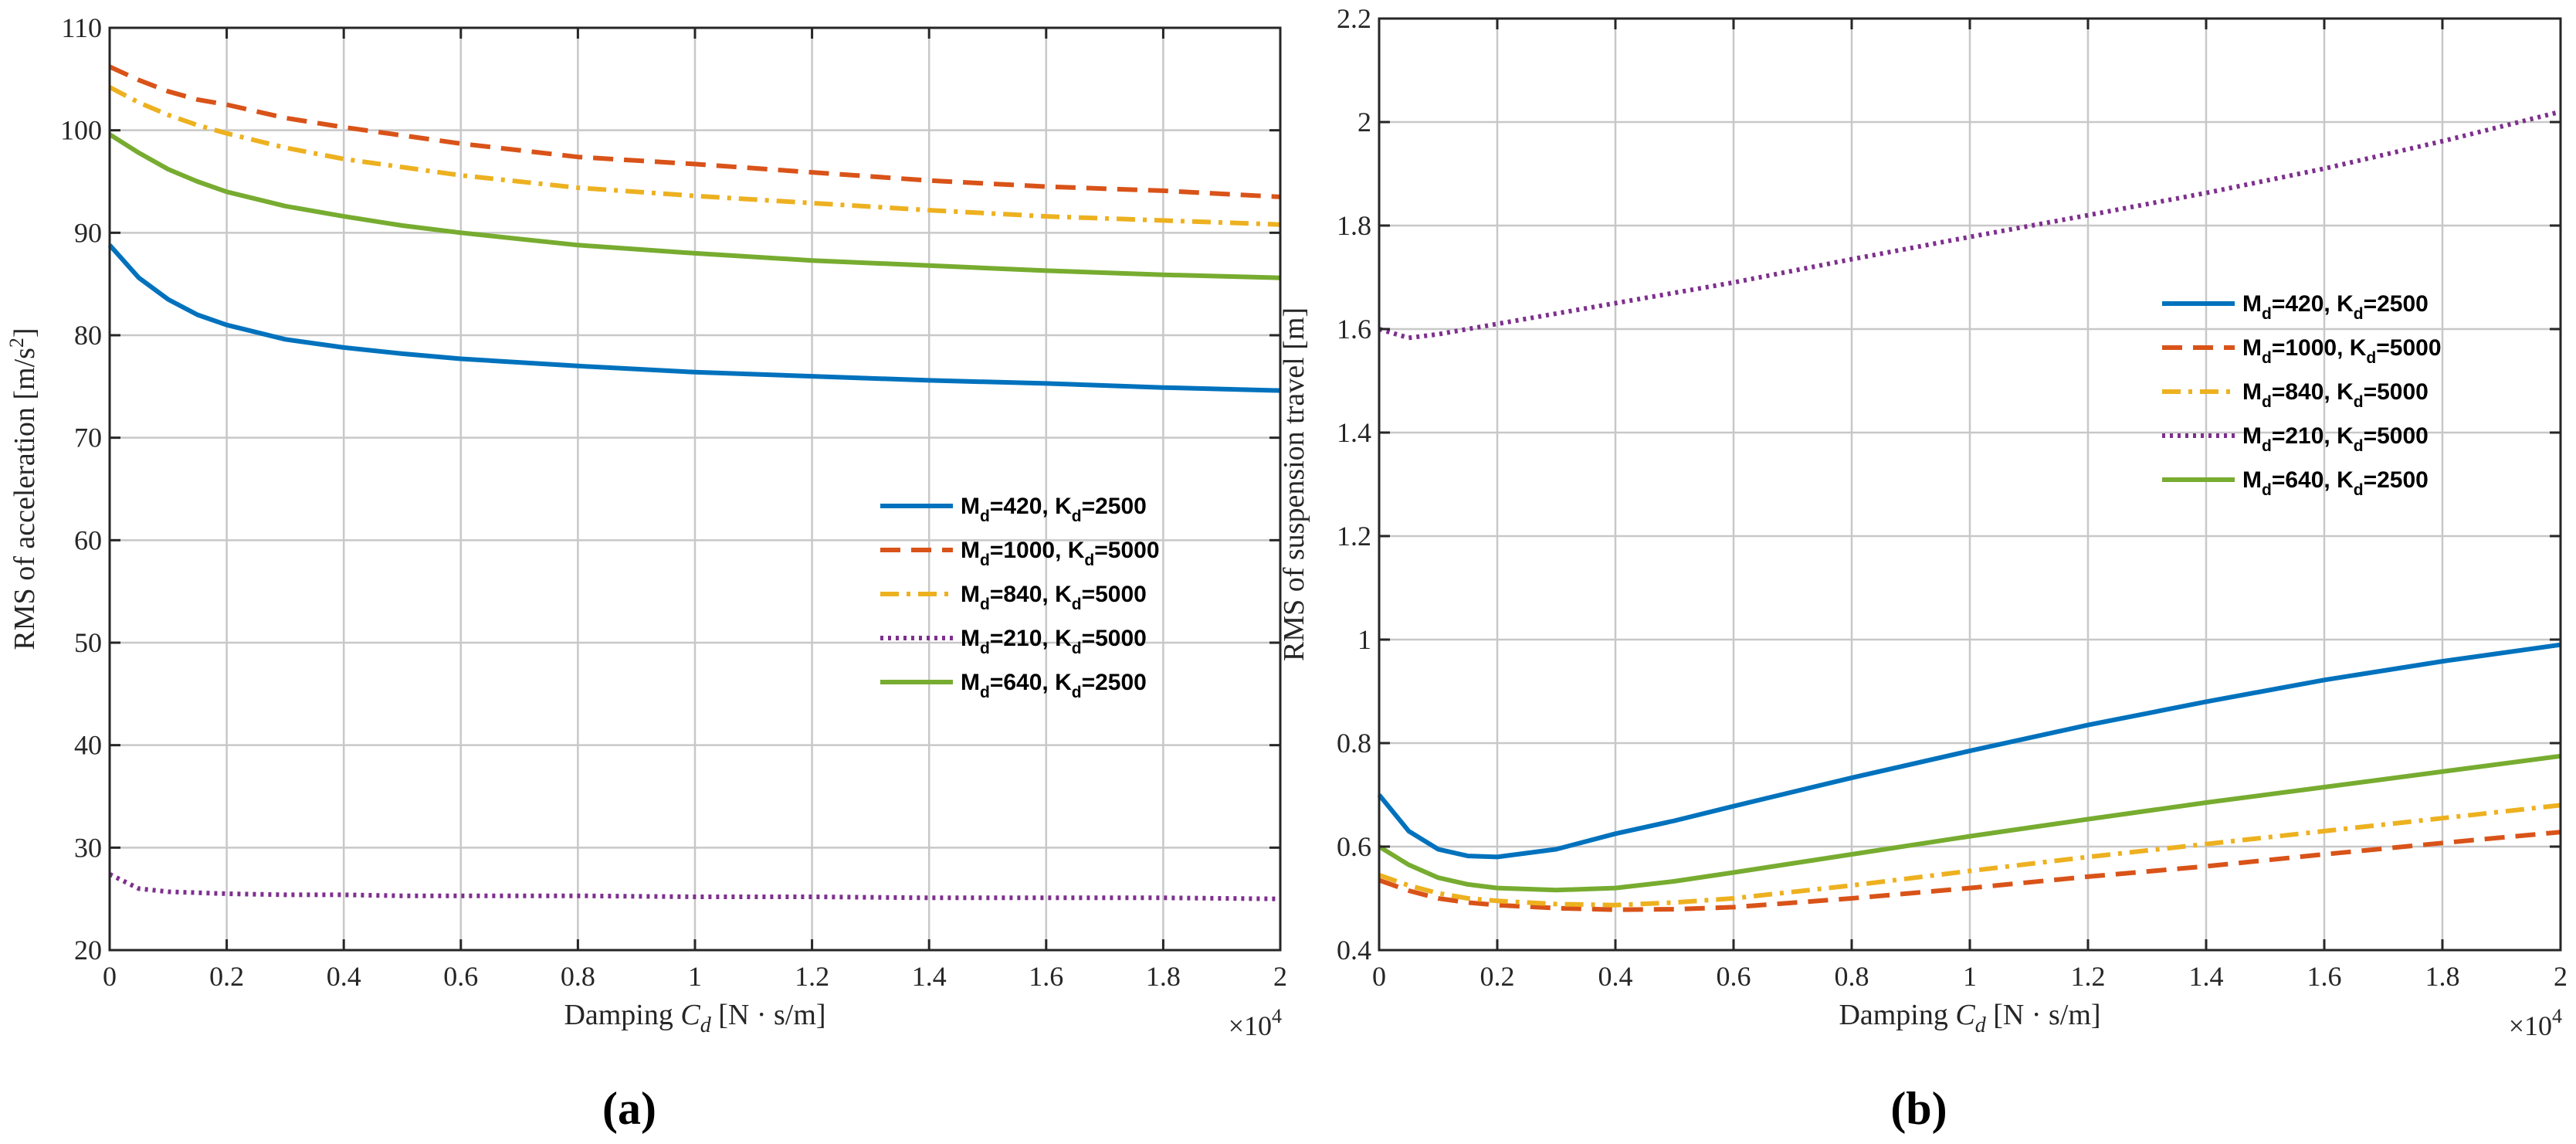 Image resolution: width=2576 pixels, height=1144 pixels. Describe the element at coordinates (1354, 743) in the screenshot. I see `y-tick-label: 0.8` at that location.